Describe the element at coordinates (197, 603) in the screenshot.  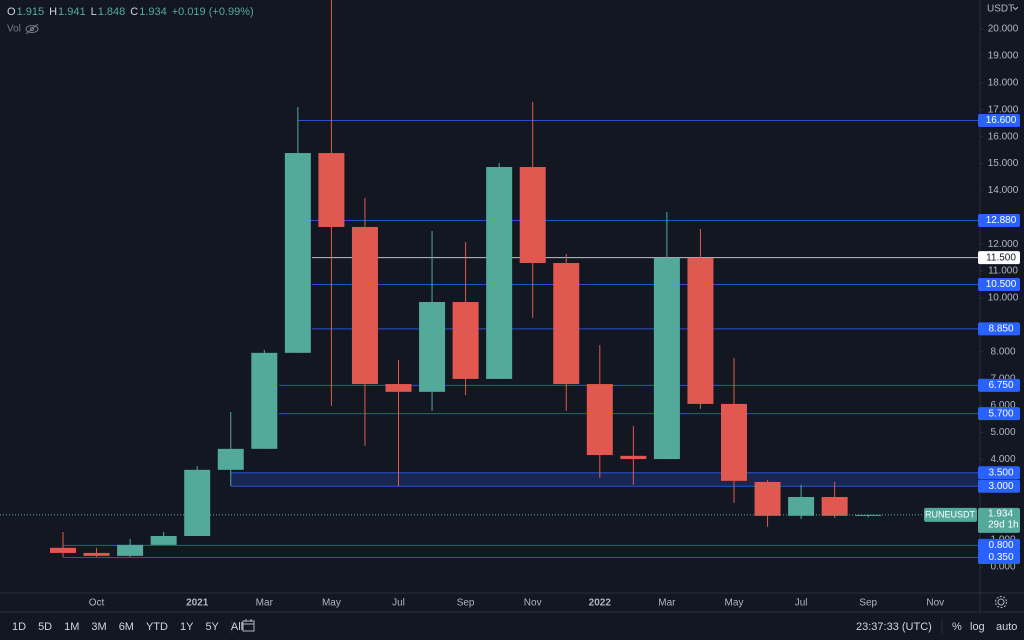
I see `x-tick-label: 2021` at that location.